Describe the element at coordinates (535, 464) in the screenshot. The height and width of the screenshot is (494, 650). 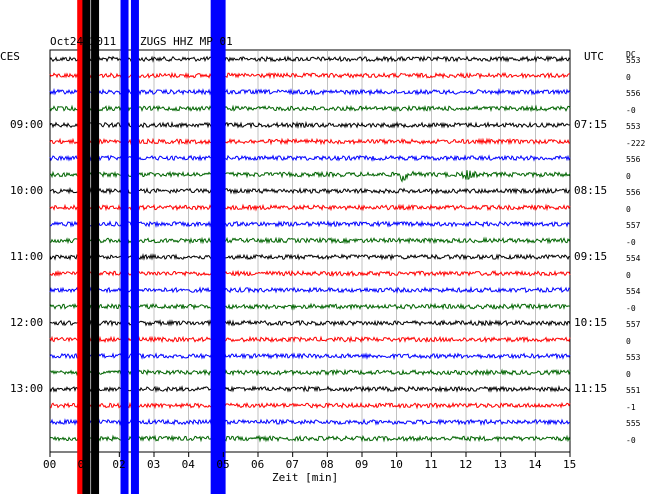
I see `x-tick-label: 14` at that location.